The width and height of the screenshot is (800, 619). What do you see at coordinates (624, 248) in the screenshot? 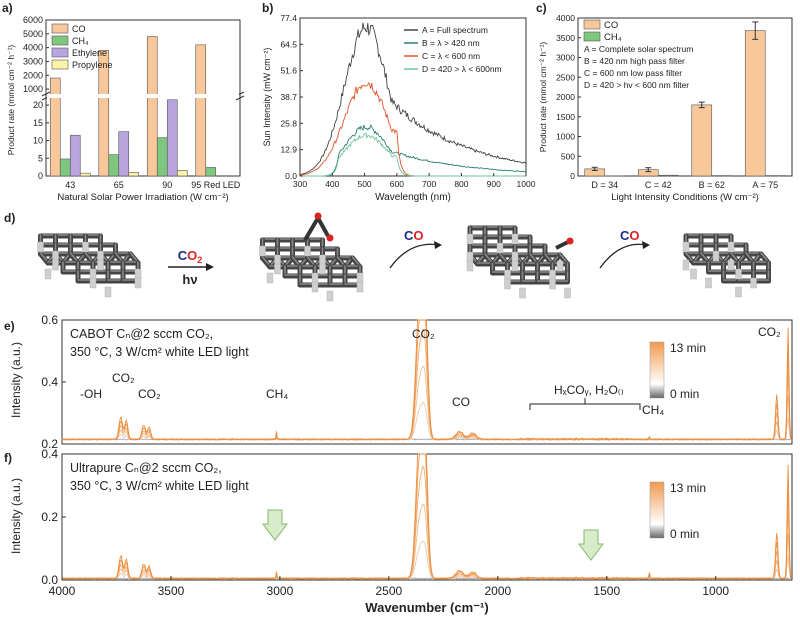
I see `reaction-arrow-3: CO` at bounding box center [624, 248].